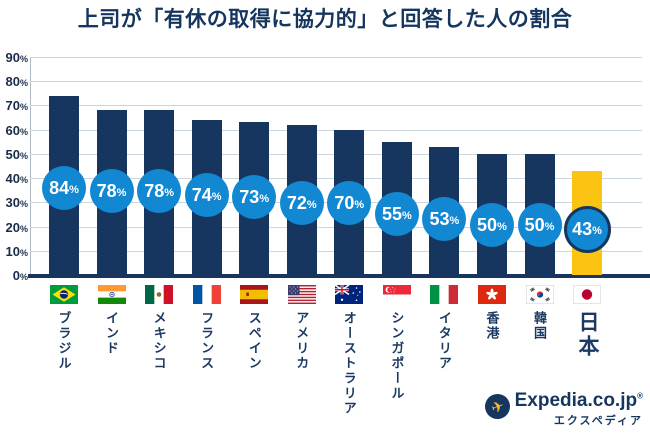 Image resolution: width=650 pixels, height=443 pixels. Describe the element at coordinates (20, 275) in the screenshot. I see `y-axis-tick-label: 0%` at that location.